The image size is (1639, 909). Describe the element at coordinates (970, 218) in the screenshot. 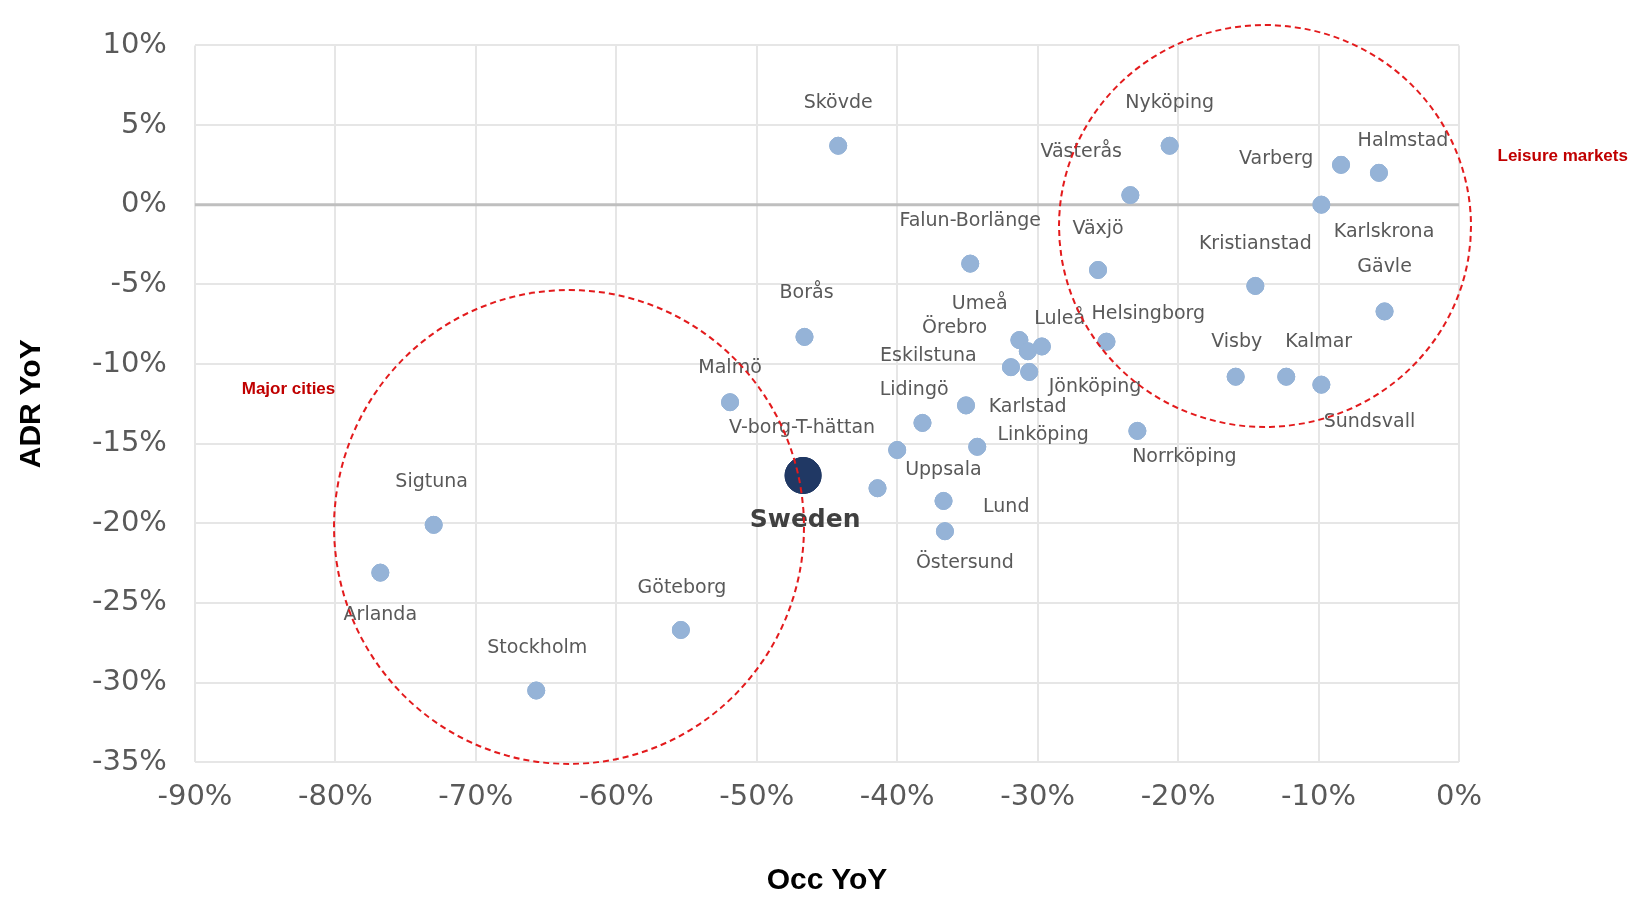

I see `annotation: Falun-Borlänge` at that location.